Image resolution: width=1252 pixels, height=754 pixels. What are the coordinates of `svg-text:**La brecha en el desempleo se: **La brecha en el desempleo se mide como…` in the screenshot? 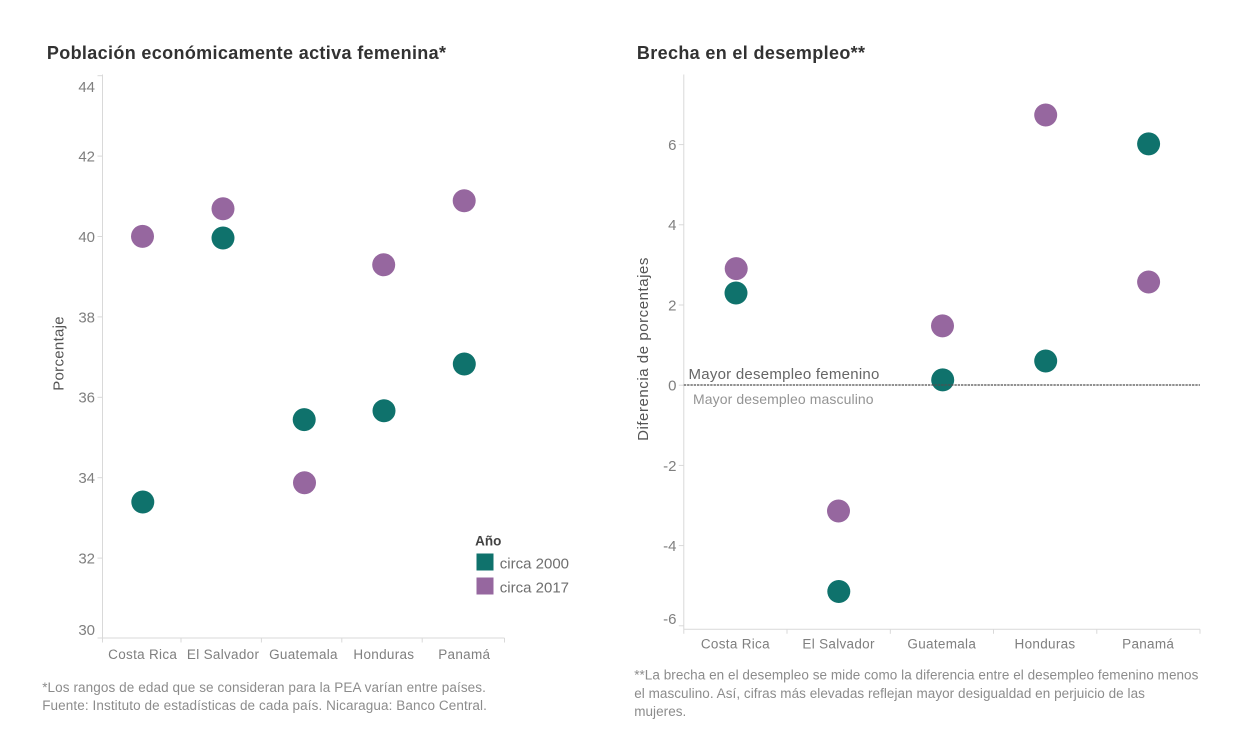 It's located at (916, 674).